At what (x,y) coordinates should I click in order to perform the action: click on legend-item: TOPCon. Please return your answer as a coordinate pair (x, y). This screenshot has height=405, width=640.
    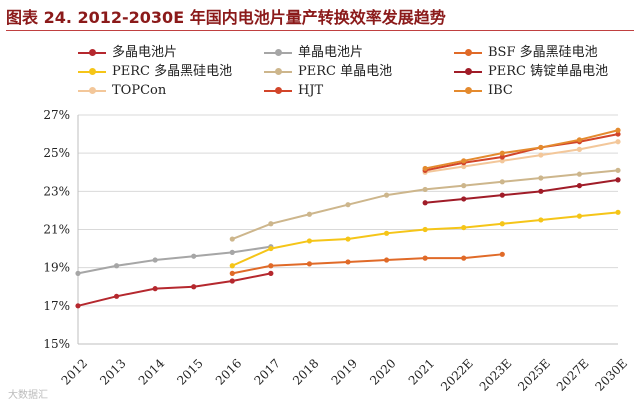
    Looking at the image, I should click on (122, 91).